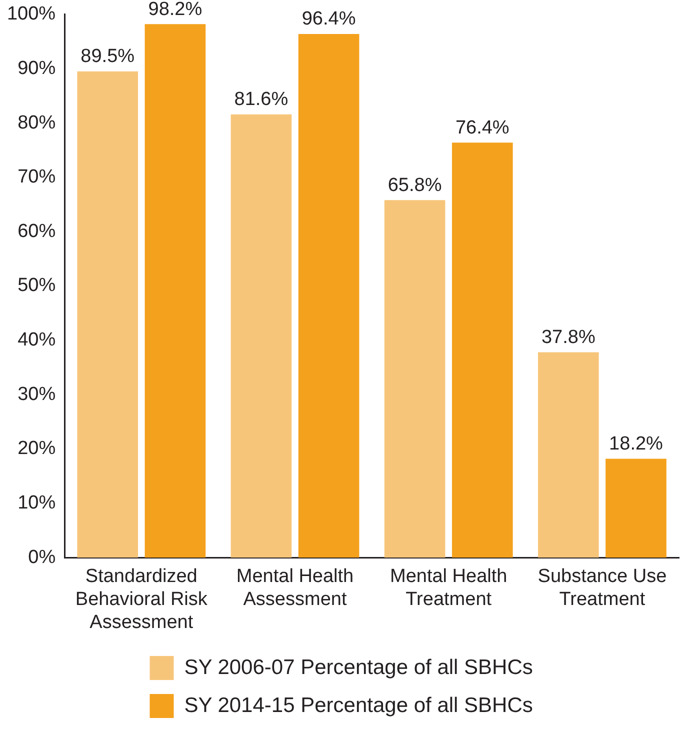 This screenshot has width=689, height=732. I want to click on data-label: 98.2%, so click(175, 10).